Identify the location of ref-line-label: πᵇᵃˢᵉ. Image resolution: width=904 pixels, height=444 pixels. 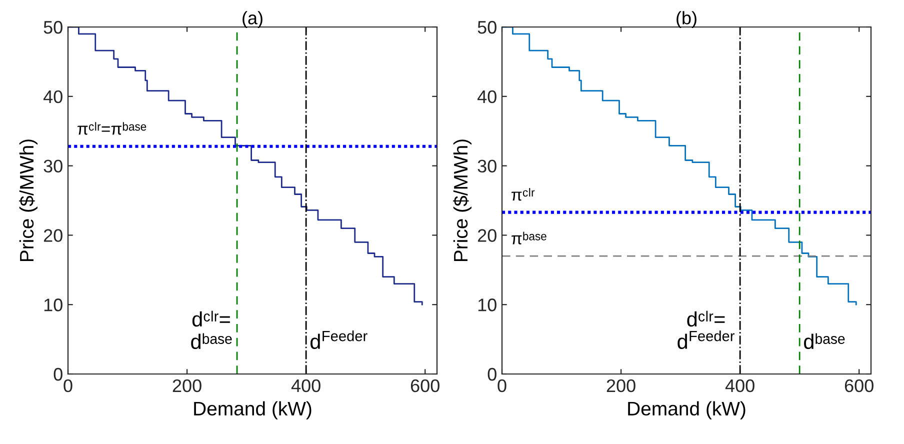
(529, 238).